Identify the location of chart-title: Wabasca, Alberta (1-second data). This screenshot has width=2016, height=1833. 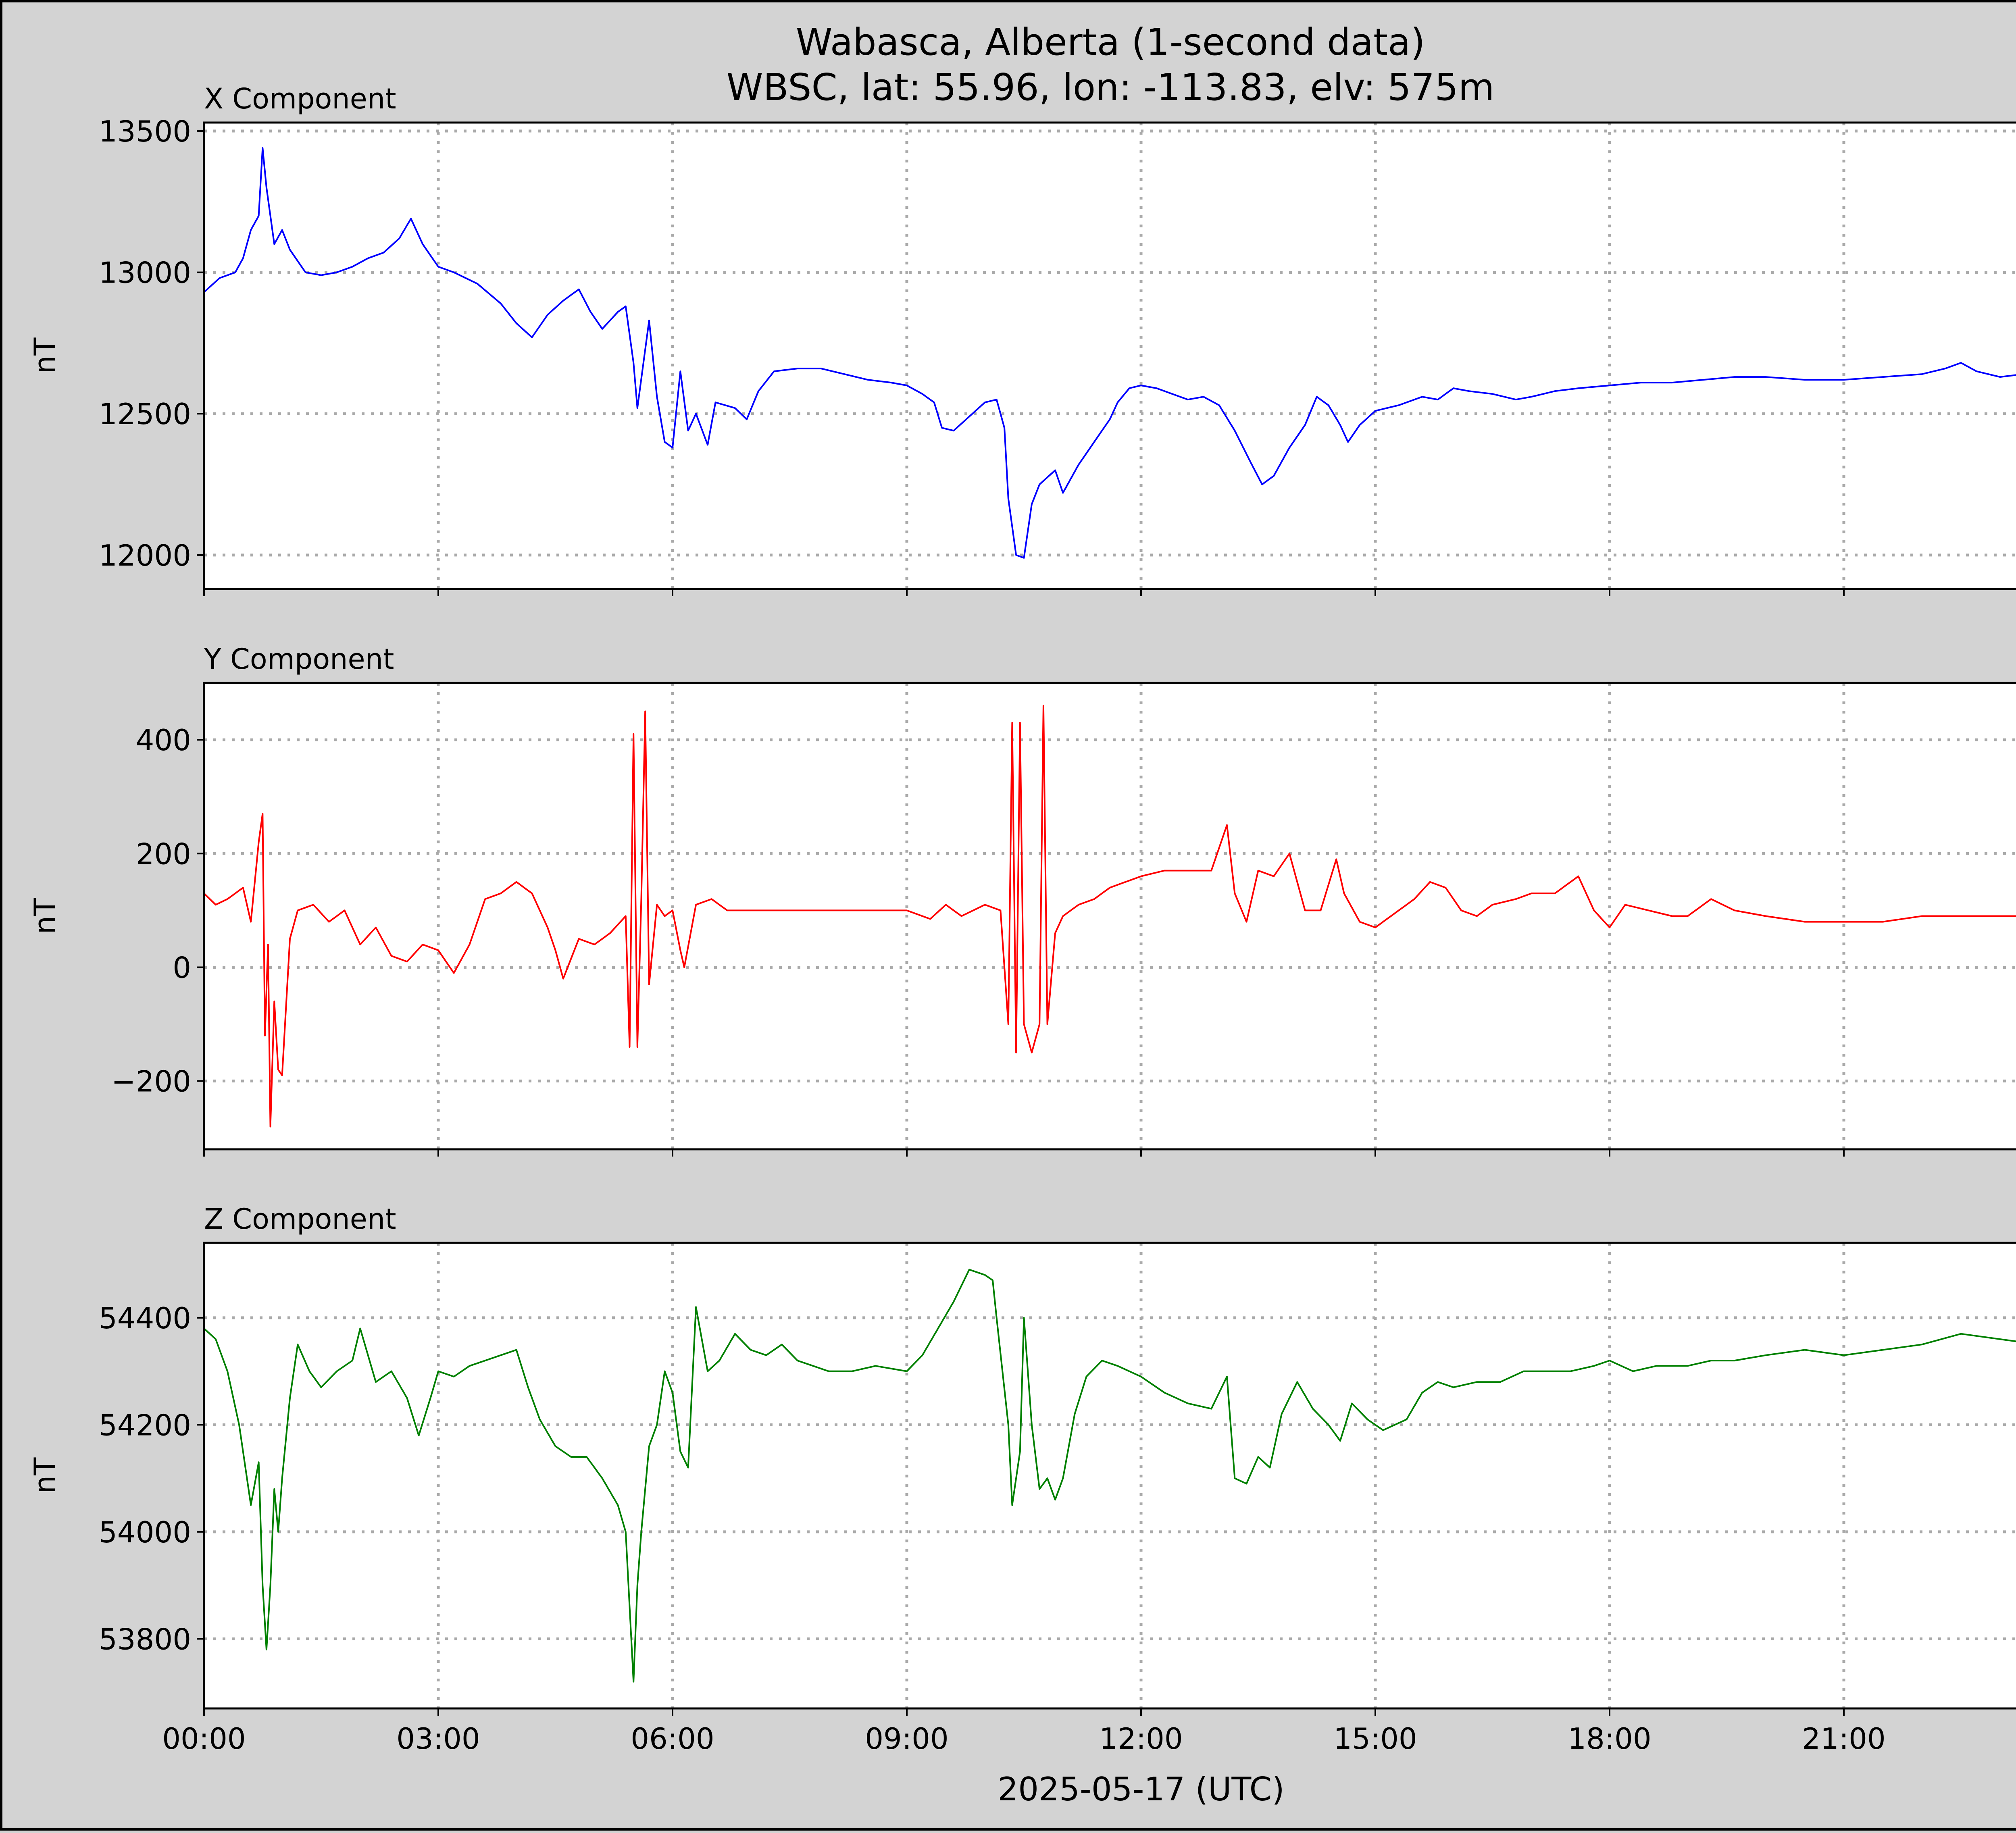
(1110, 42).